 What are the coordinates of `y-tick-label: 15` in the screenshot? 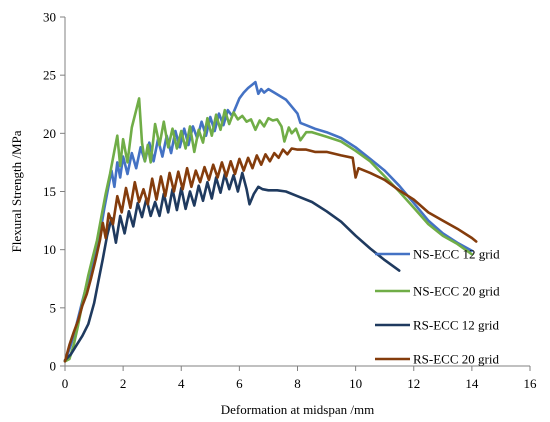 It's located at (49, 191).